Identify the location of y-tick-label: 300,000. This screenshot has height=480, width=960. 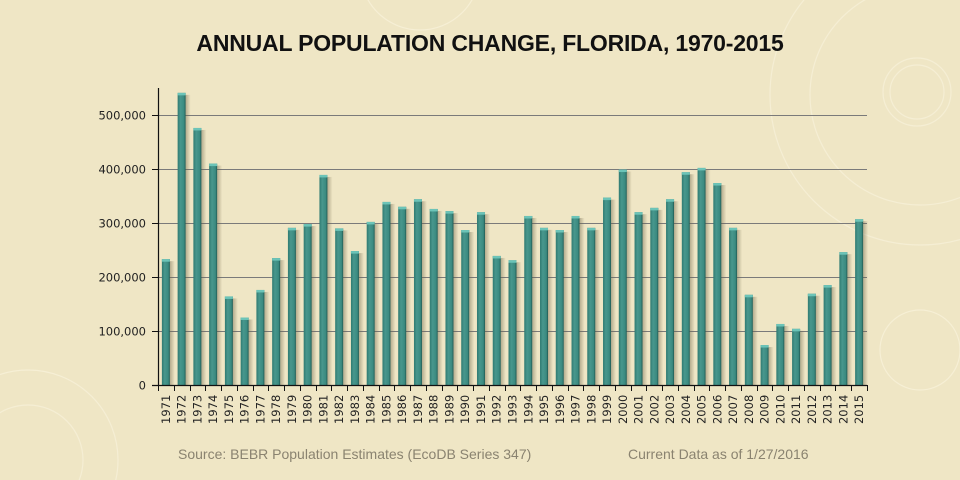
(122, 224).